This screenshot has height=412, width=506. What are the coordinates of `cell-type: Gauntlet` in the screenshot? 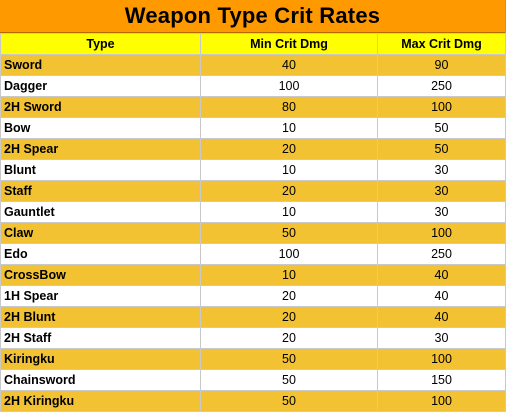 It's located at (100, 212).